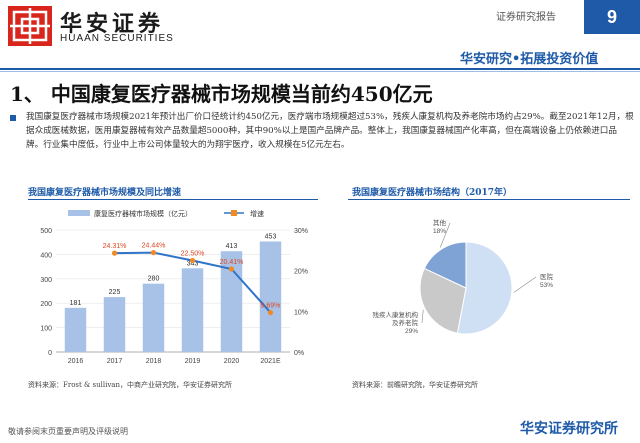 The width and height of the screenshot is (640, 443). What do you see at coordinates (547, 276) in the screenshot?
I see `pie-slice-label: 医院` at bounding box center [547, 276].